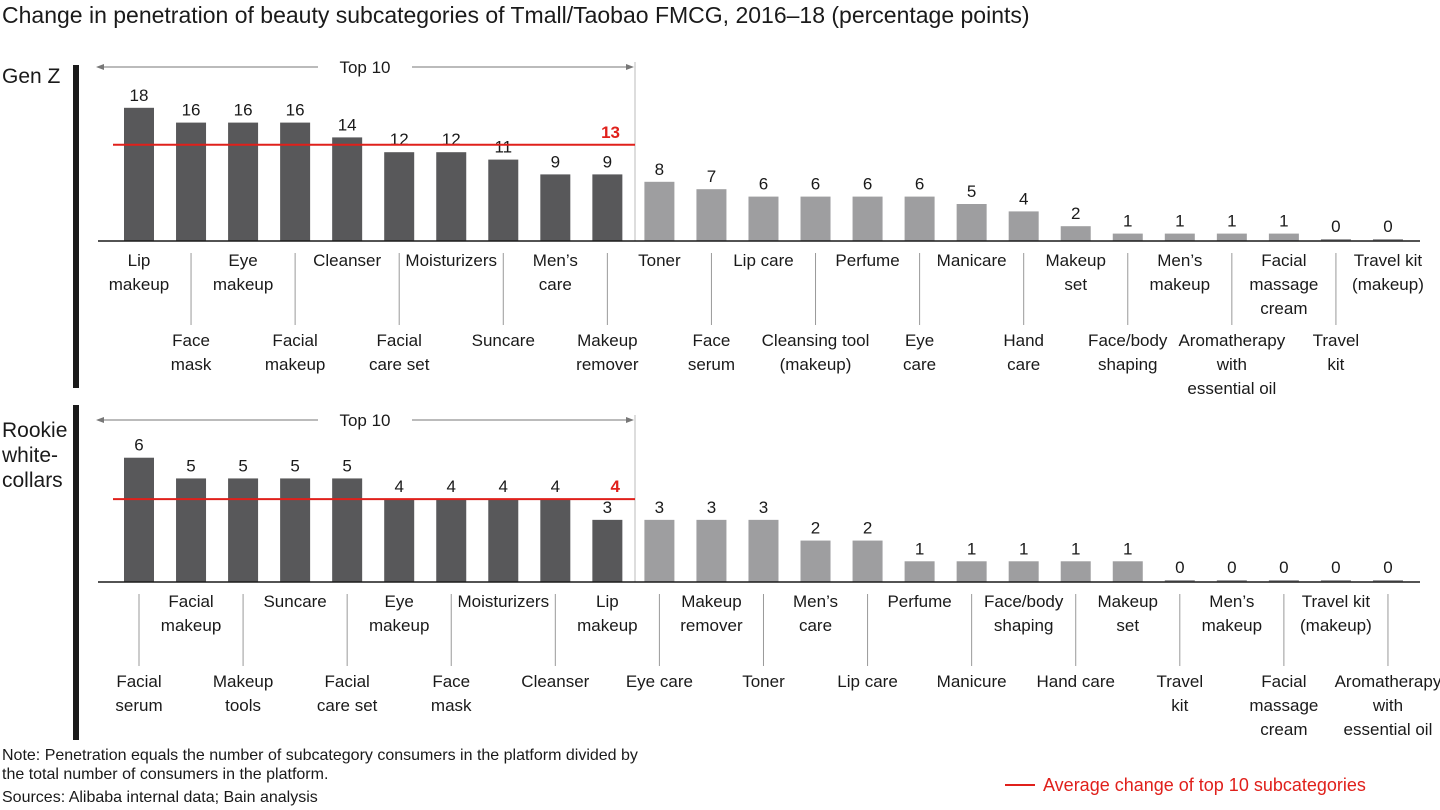 This screenshot has height=810, width=1440. What do you see at coordinates (971, 681) in the screenshot?
I see `x-tick-label: Manicure` at bounding box center [971, 681].